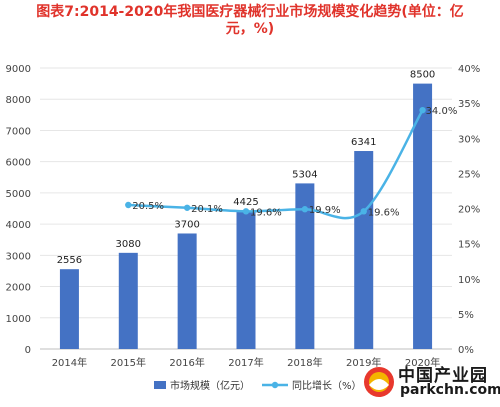 The height and width of the screenshot is (407, 500). What do you see at coordinates (363, 362) in the screenshot?
I see `x-tick-label: 2019年` at bounding box center [363, 362].